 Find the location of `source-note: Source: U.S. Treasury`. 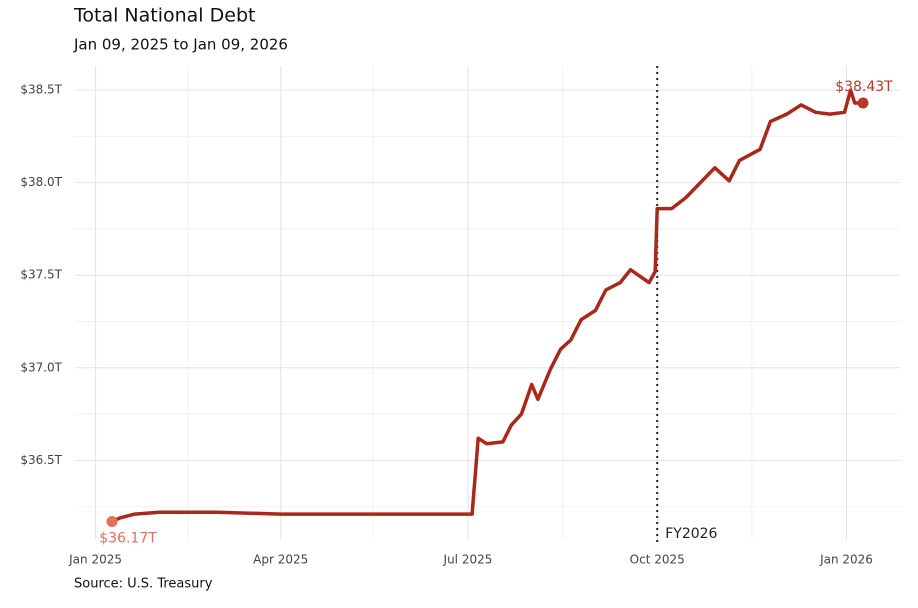

source-note: Source: U.S. Treasury is located at coordinates (143, 584).